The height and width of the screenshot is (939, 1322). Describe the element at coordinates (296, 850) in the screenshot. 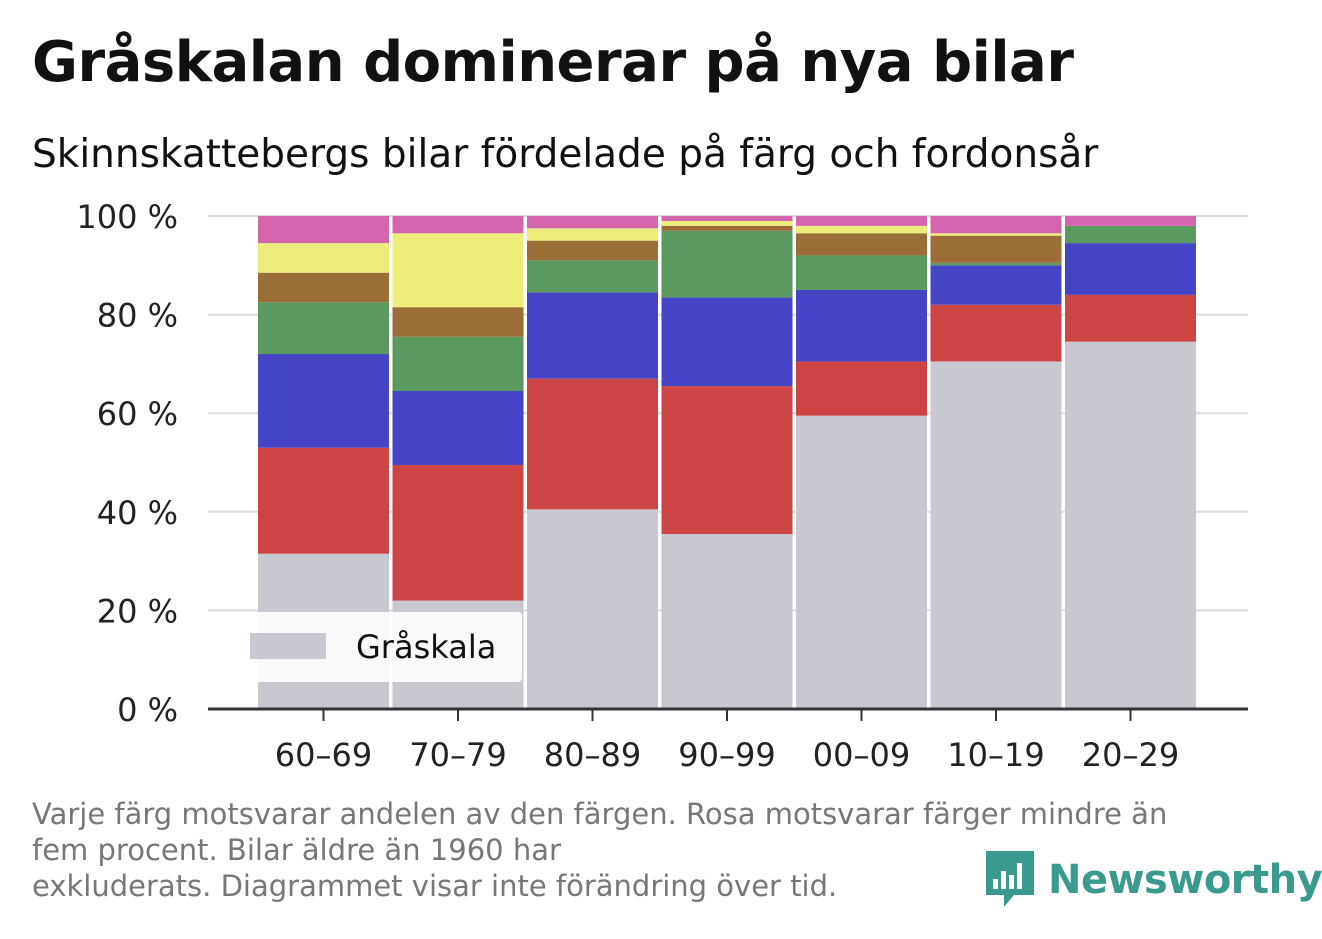

I see `footnote-line: fem procent. Bilar äldre än 1960 har` at that location.